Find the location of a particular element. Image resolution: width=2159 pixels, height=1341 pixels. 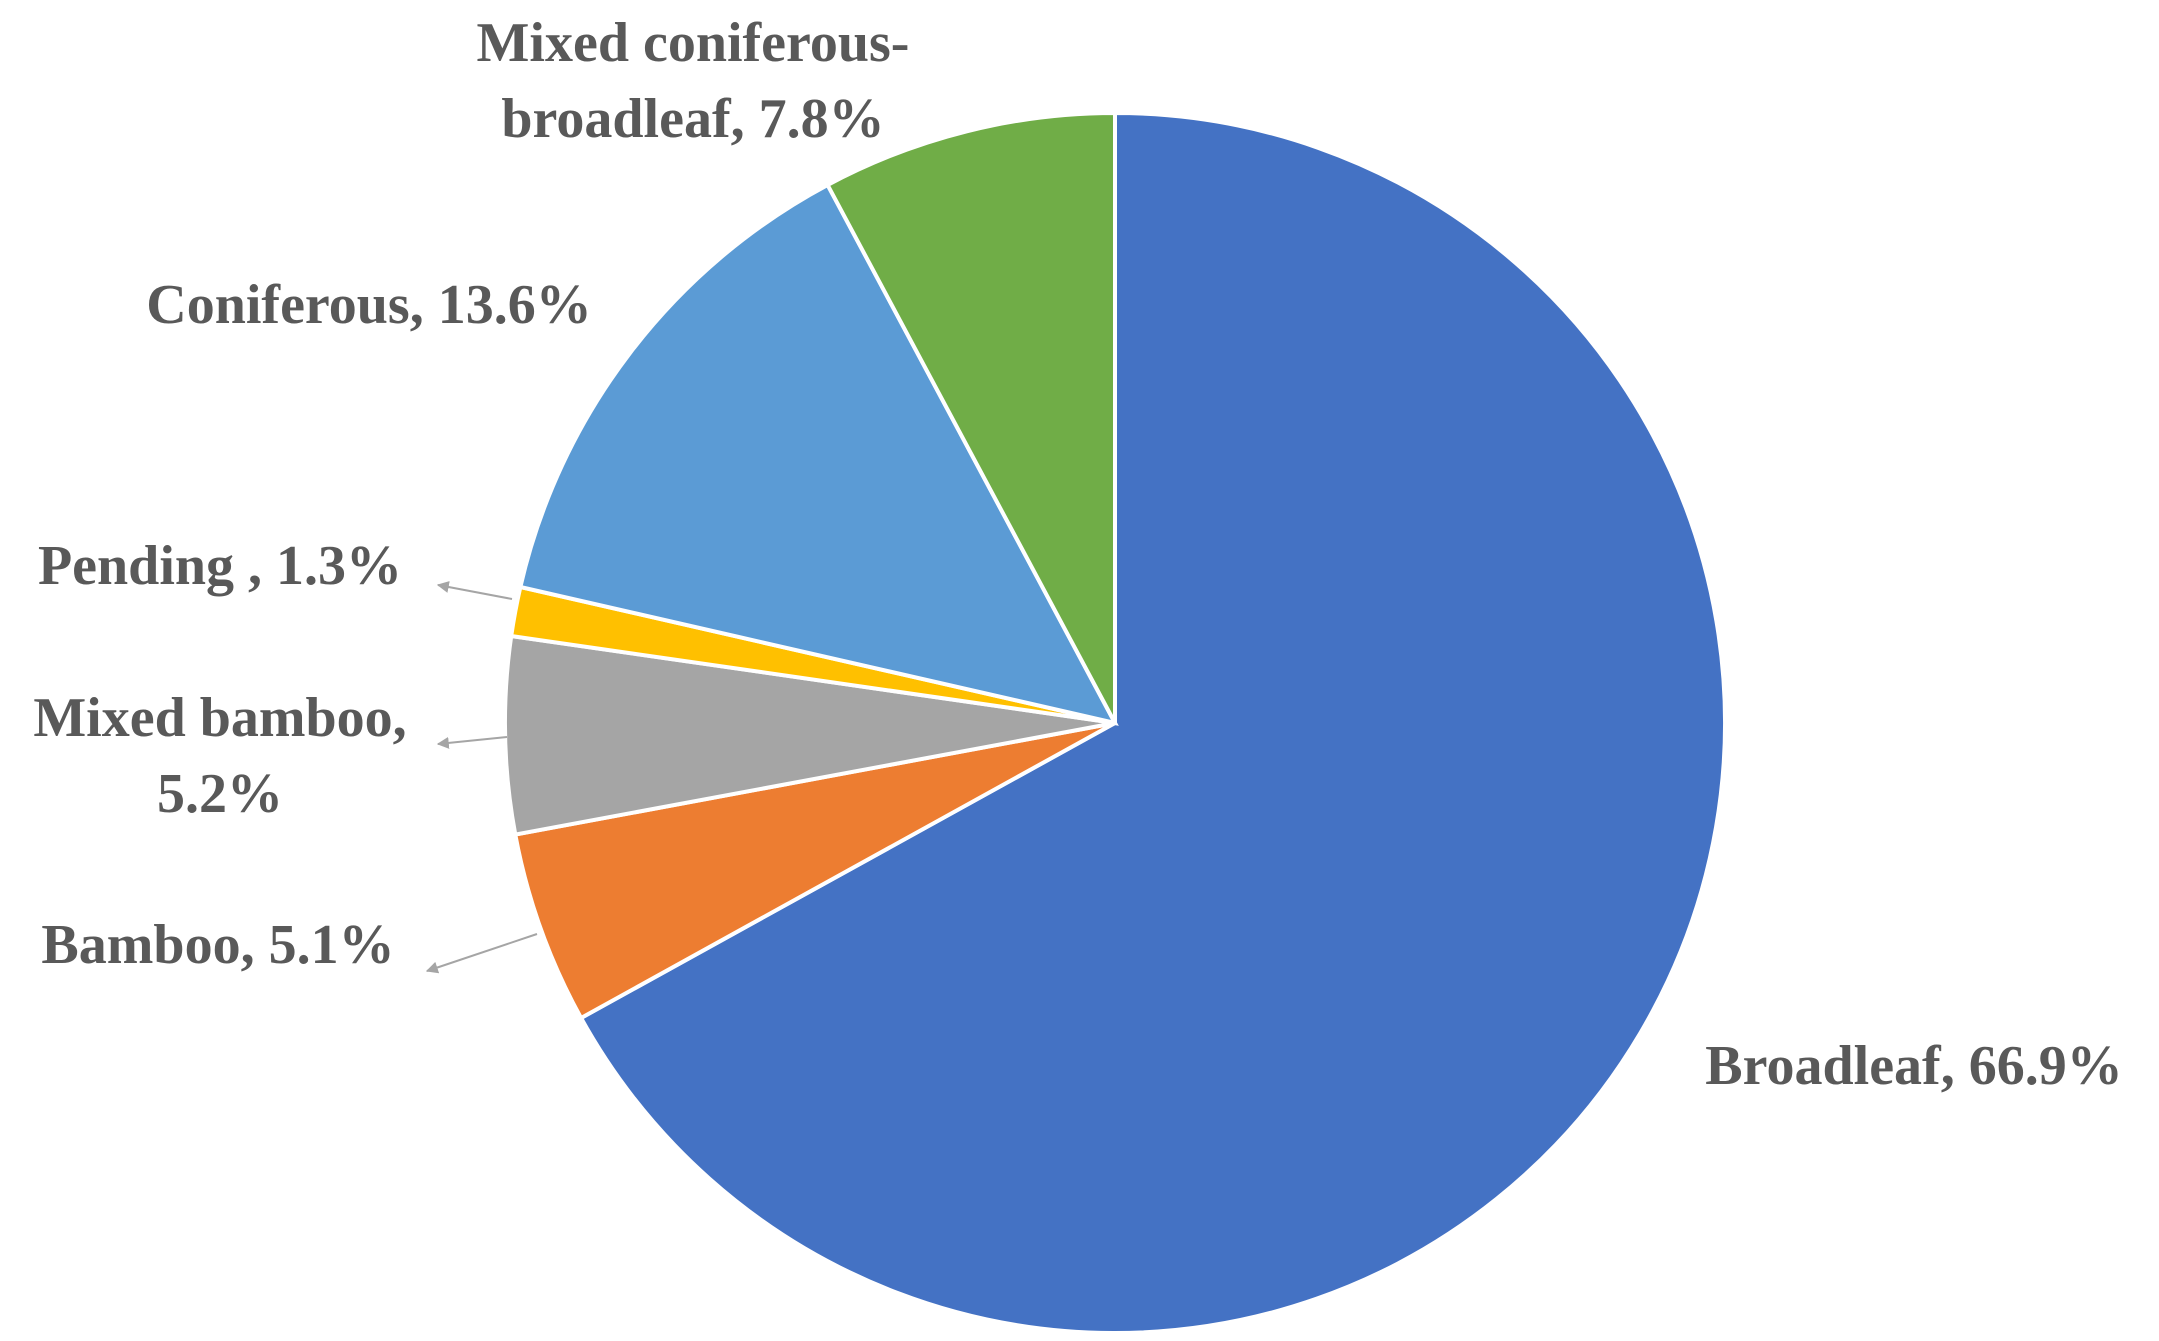

data-label: Mixed bamboo, 5.2% is located at coordinates (219, 756).